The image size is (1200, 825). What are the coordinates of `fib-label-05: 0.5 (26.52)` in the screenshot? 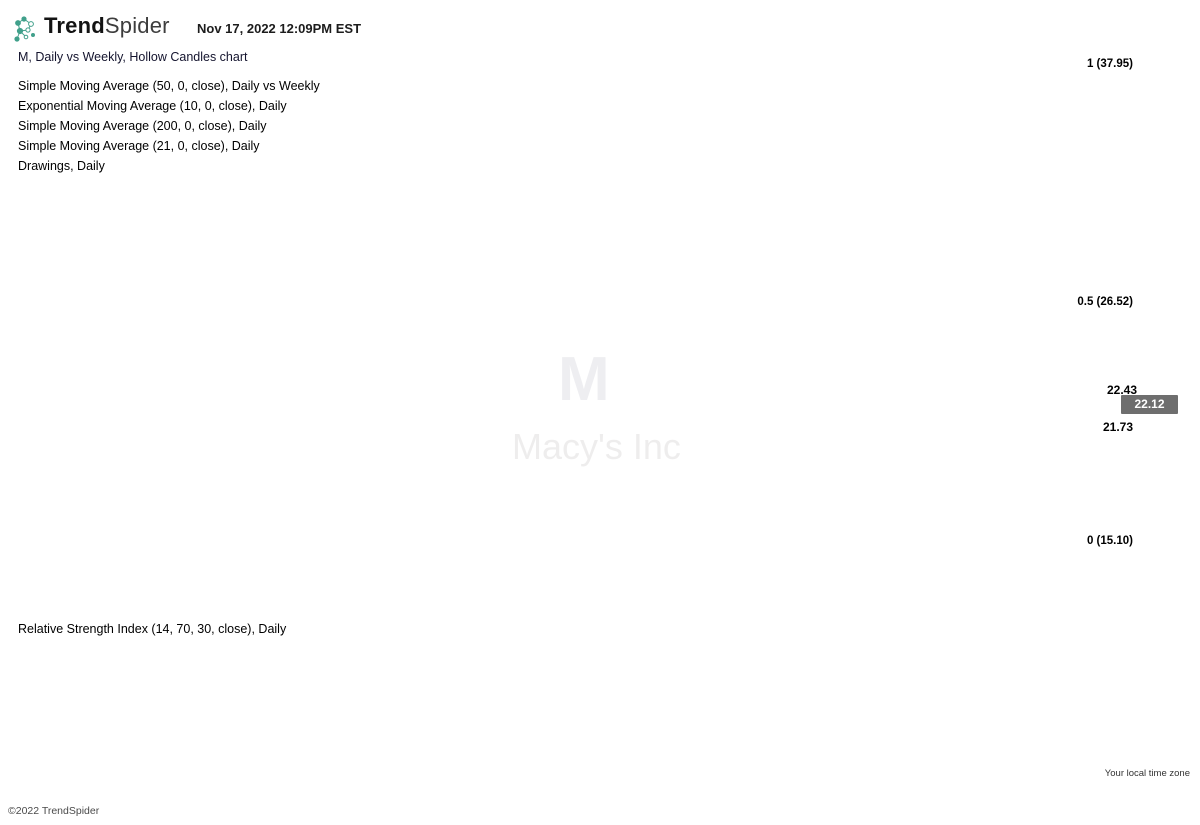 It's located at (1105, 302).